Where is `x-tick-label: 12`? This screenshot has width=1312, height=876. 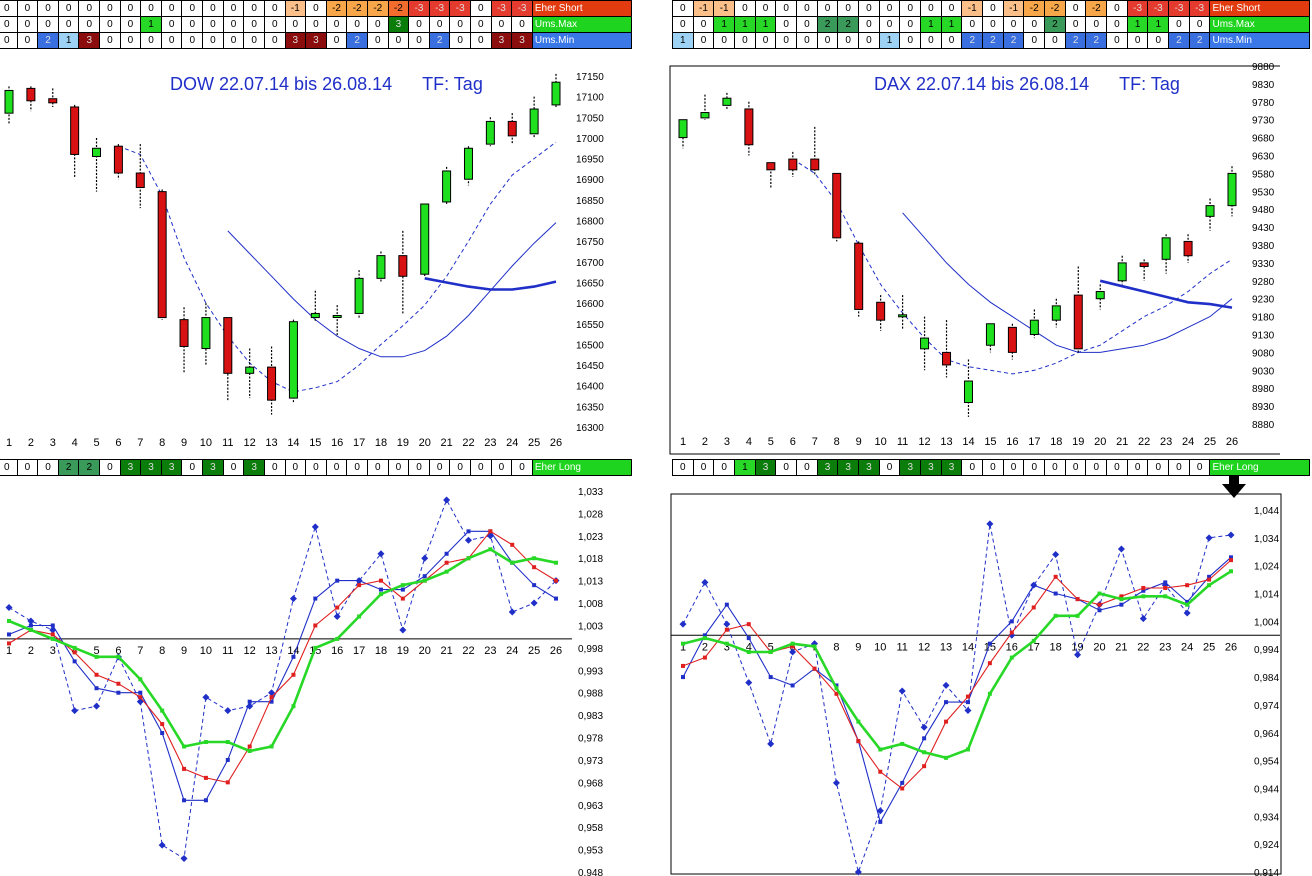 x-tick-label: 12 is located at coordinates (924, 647).